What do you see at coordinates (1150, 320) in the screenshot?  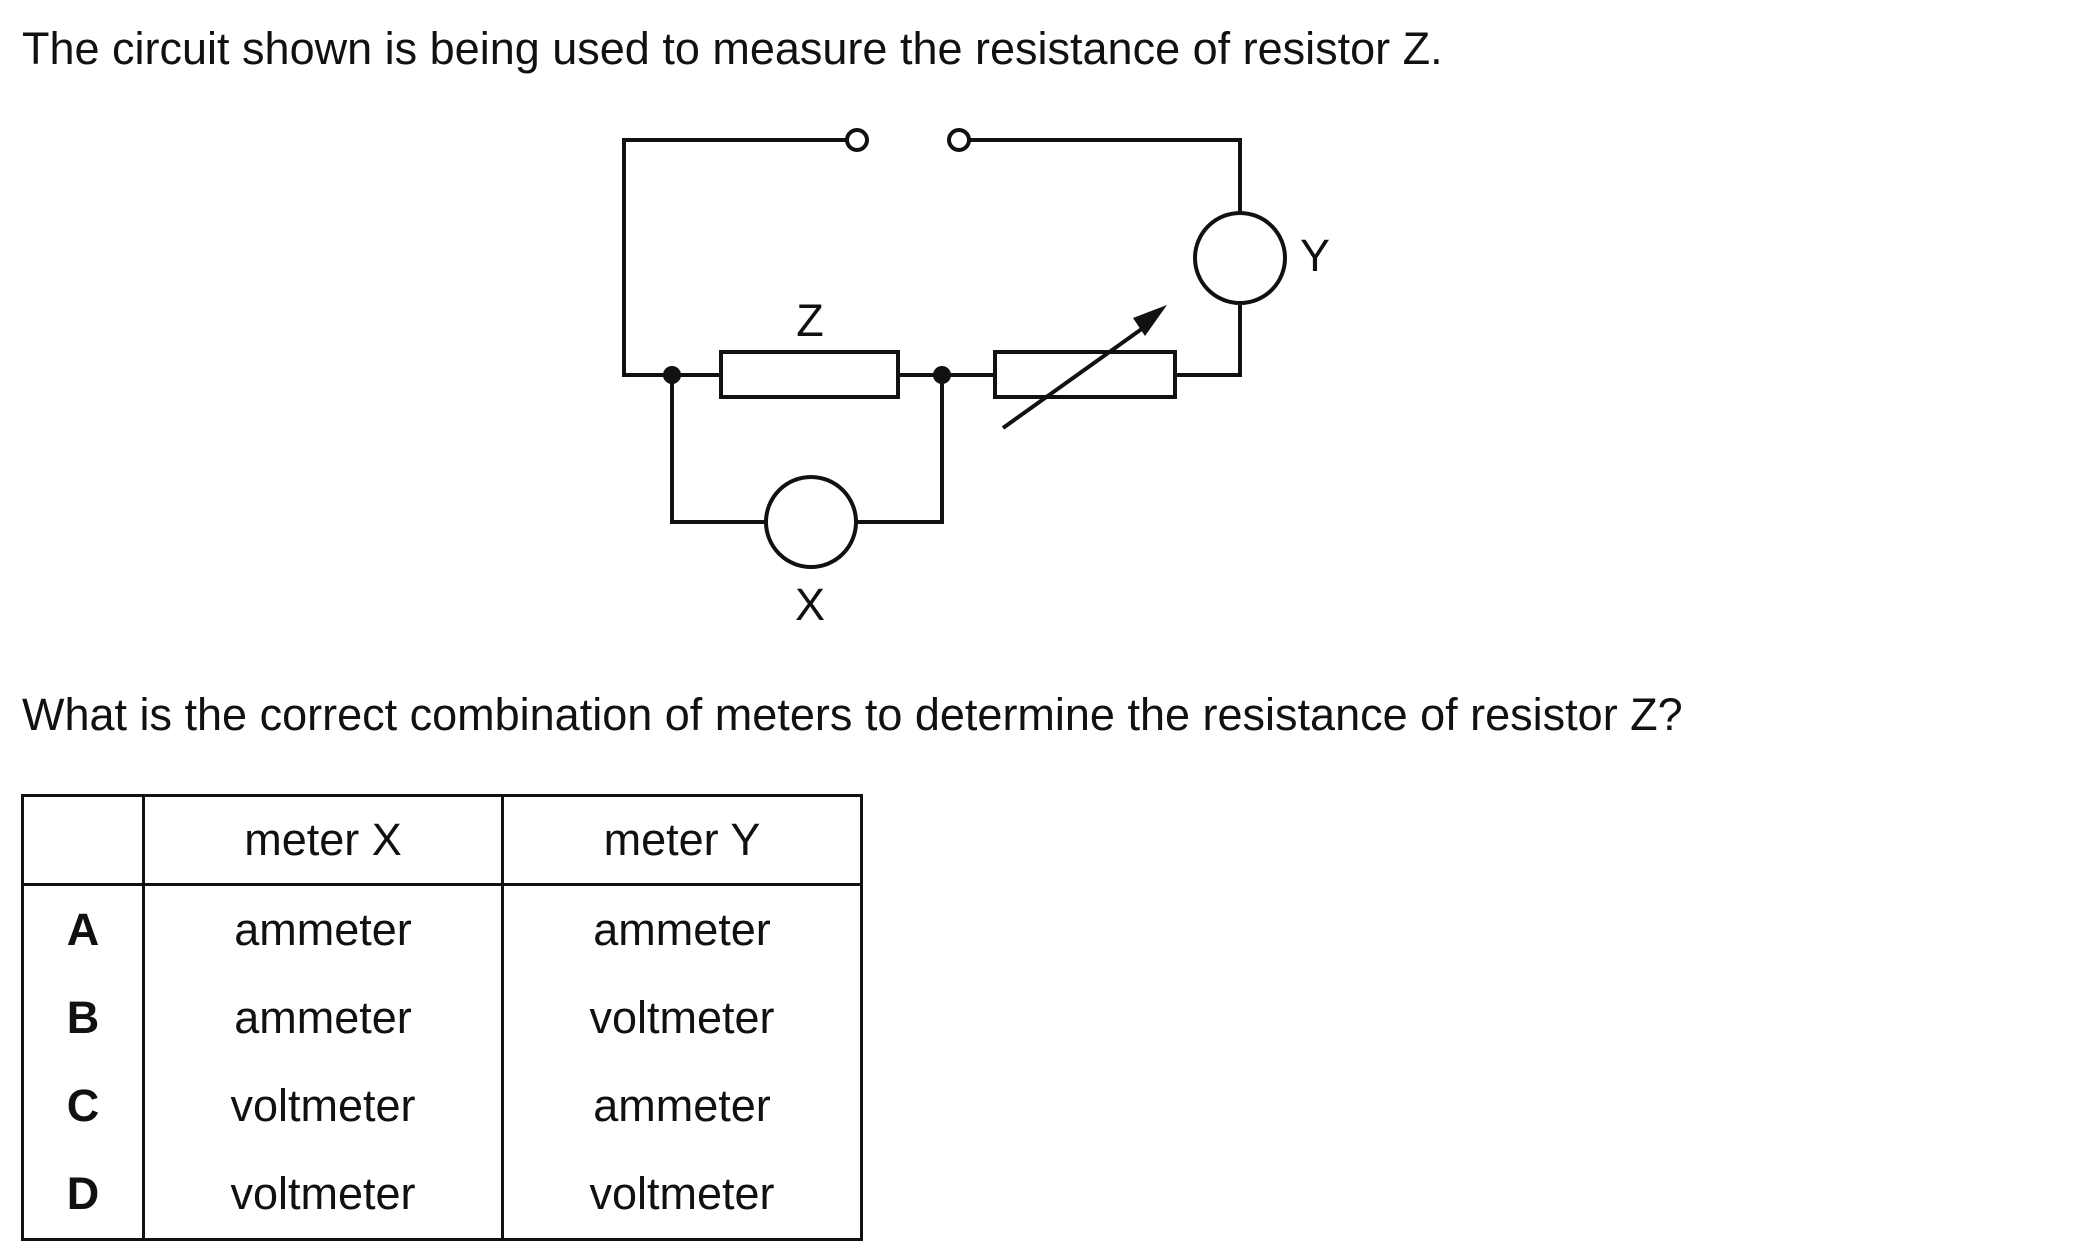 I see `variable-resistor-arrowhead` at bounding box center [1150, 320].